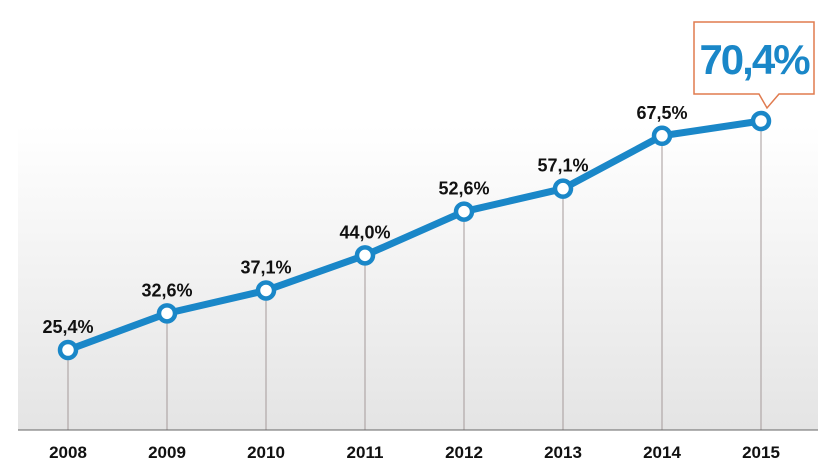 Image resolution: width=827 pixels, height=472 pixels. Describe the element at coordinates (68, 350) in the screenshot. I see `data-point-2008` at that location.